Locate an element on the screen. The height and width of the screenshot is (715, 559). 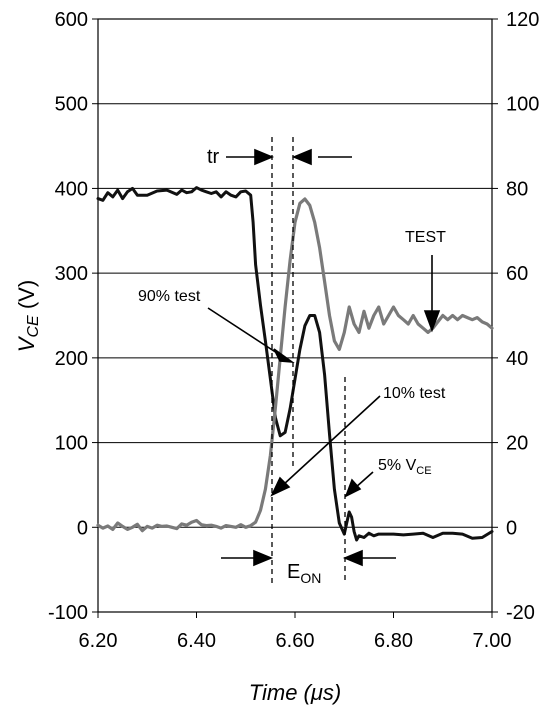
x-tick-label: 6.80 is located at coordinates (393, 641).